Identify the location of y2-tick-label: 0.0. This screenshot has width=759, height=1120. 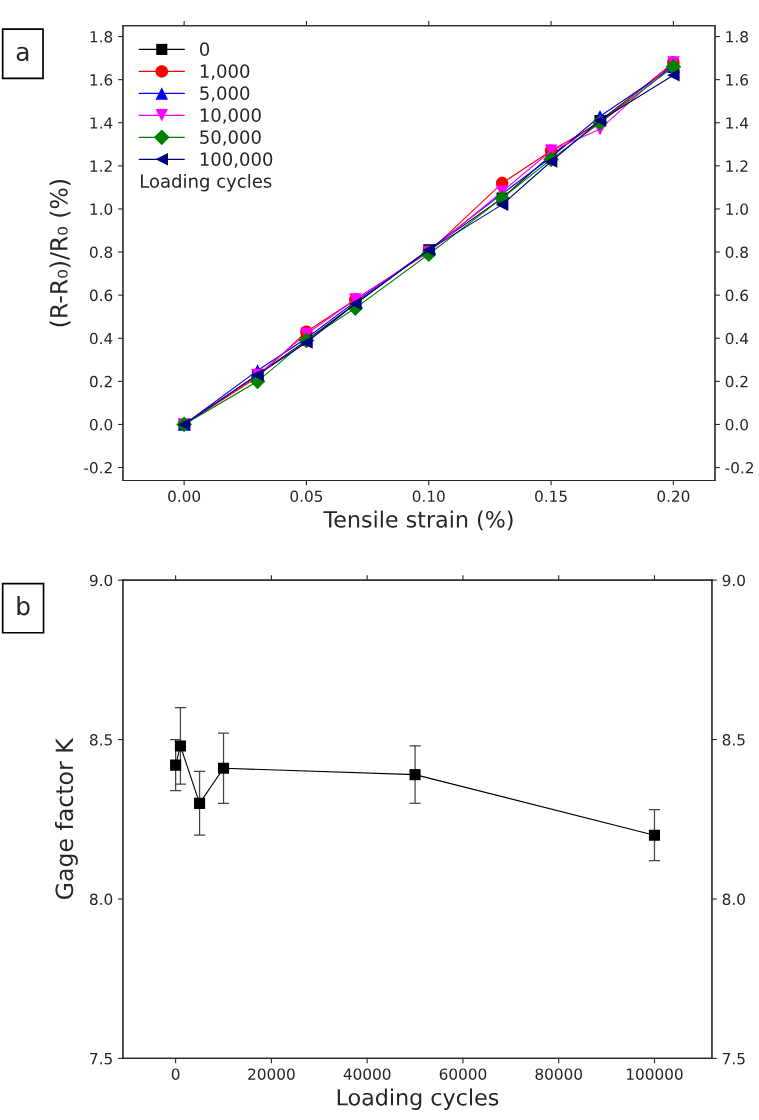
(736, 424).